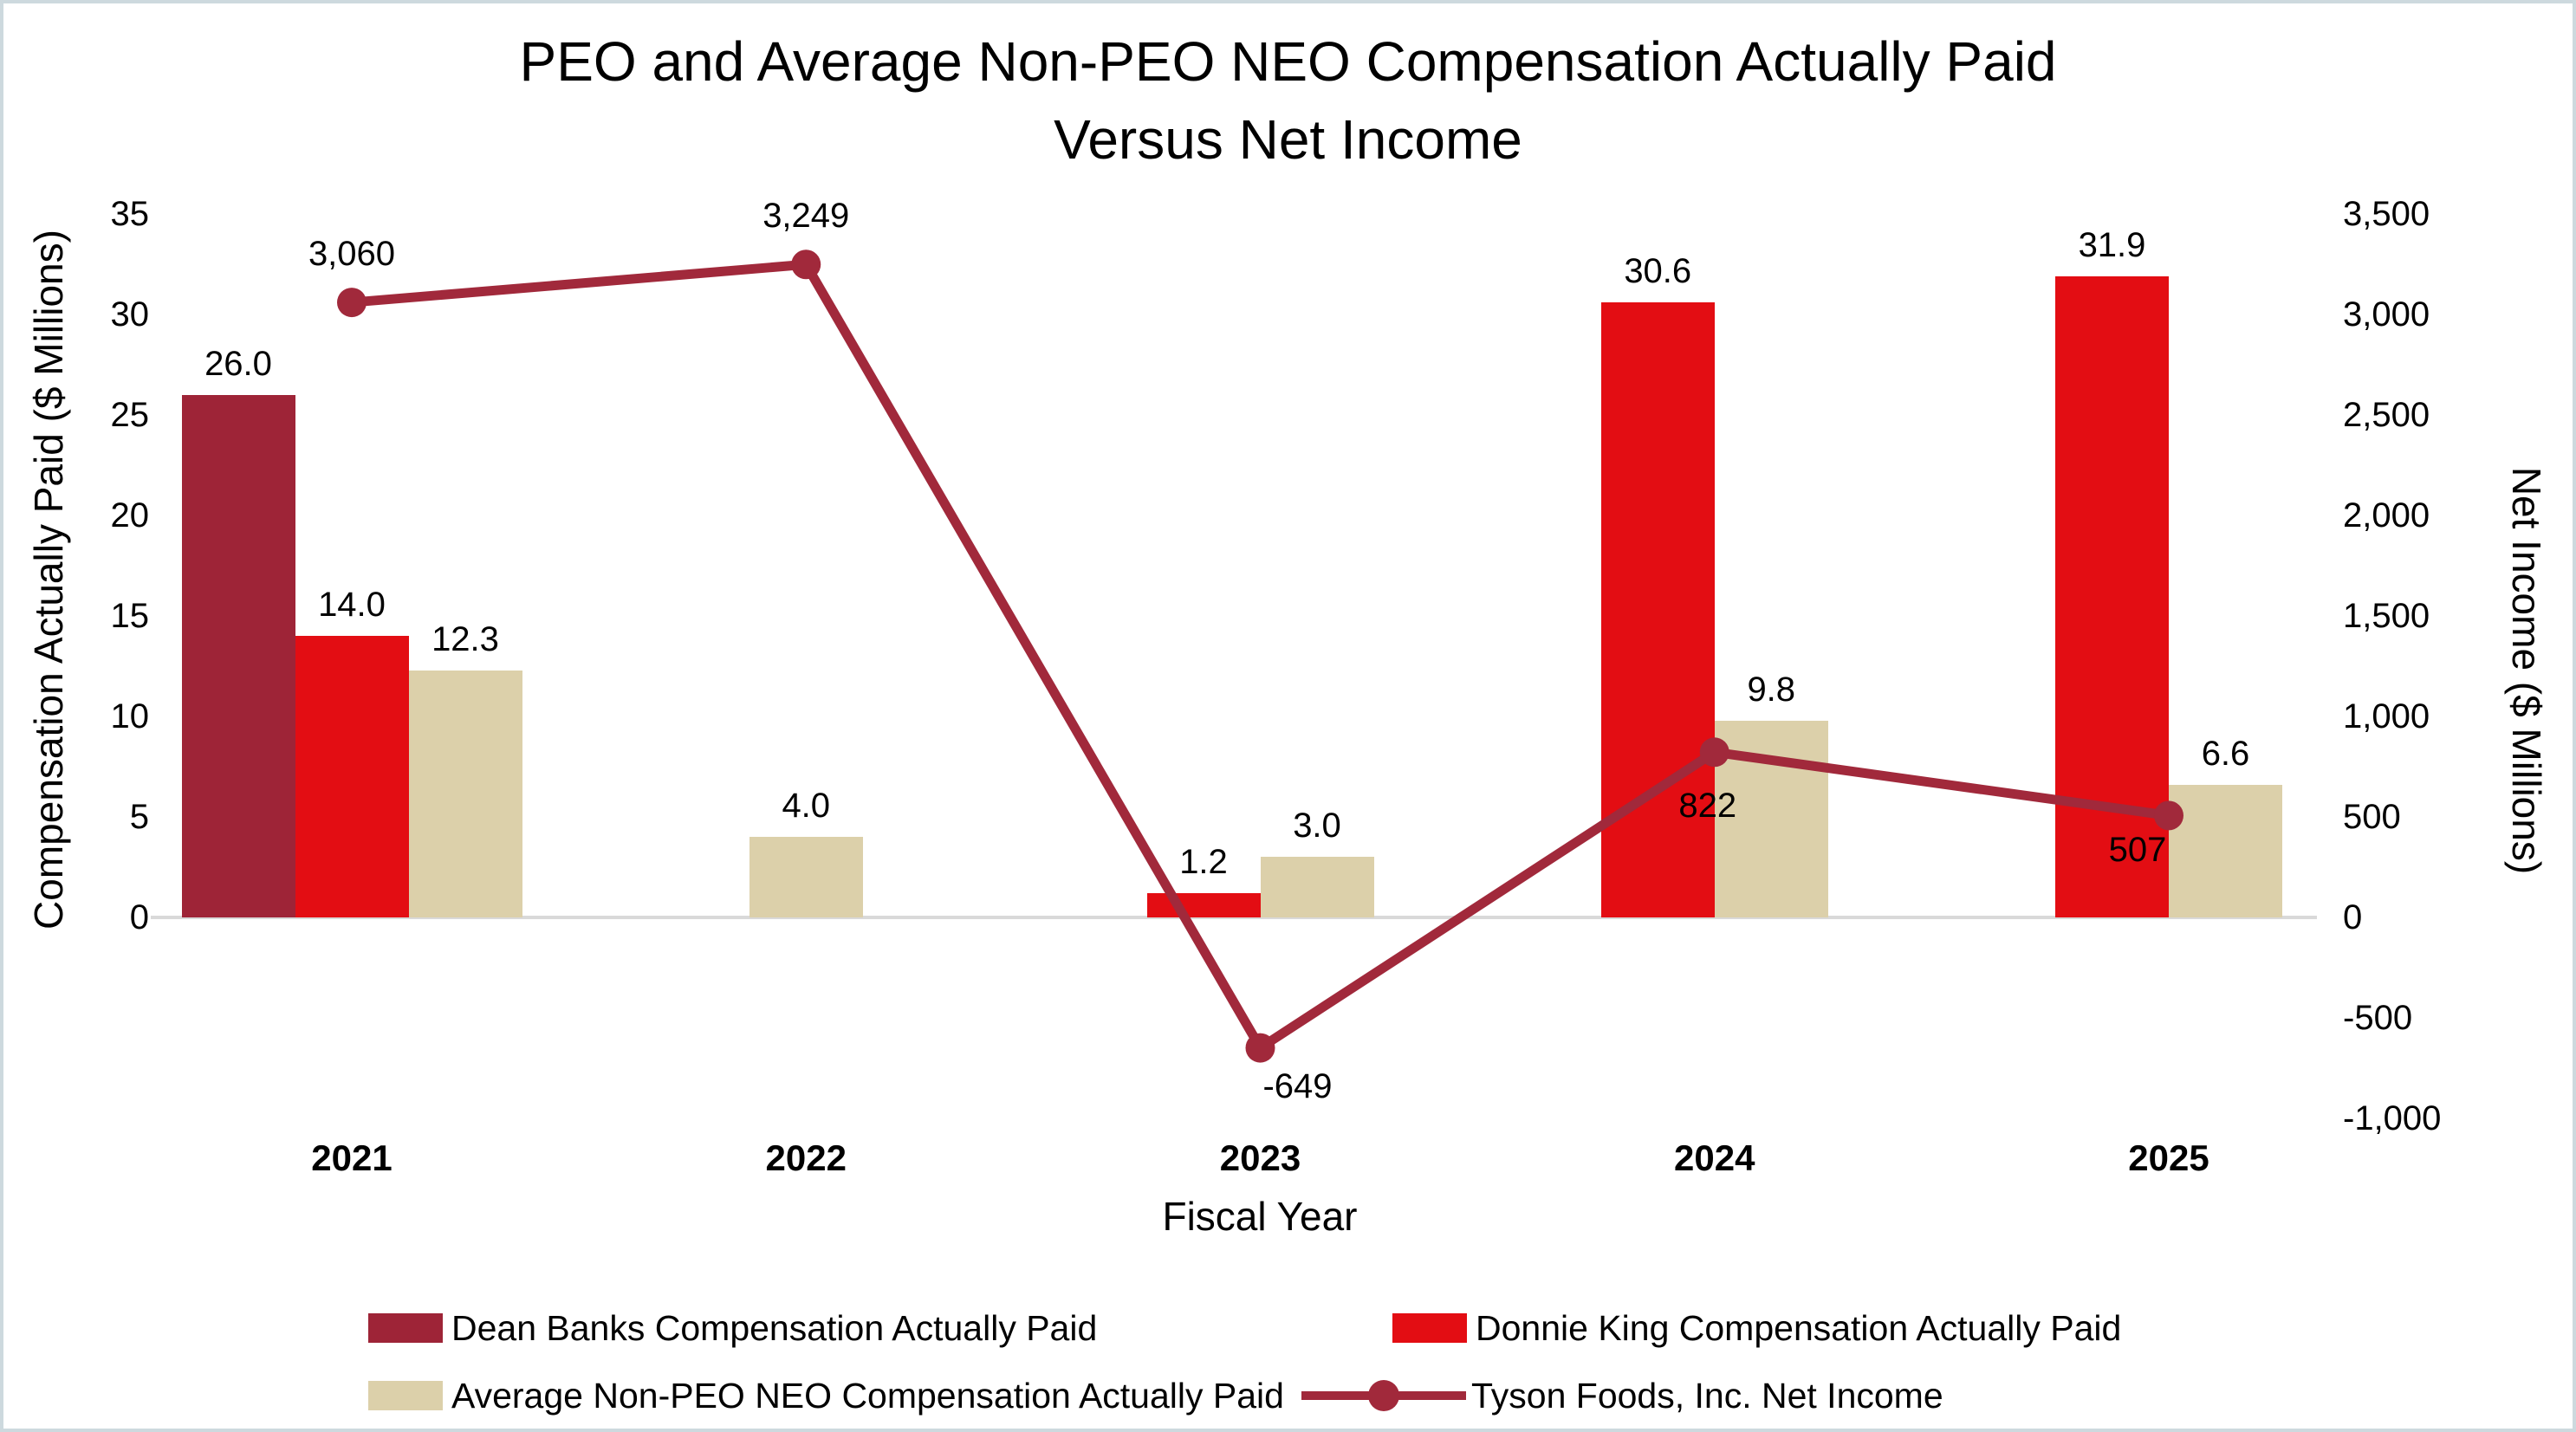 Image resolution: width=2576 pixels, height=1432 pixels. What do you see at coordinates (1317, 827) in the screenshot?
I see `bar-value-label: 3.0` at bounding box center [1317, 827].